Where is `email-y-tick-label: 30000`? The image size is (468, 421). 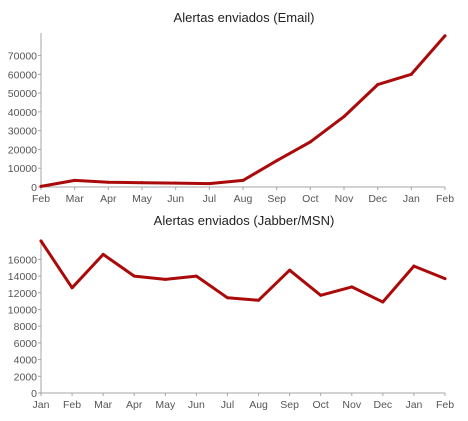
email-y-tick-label: 30000 is located at coordinates (22, 132).